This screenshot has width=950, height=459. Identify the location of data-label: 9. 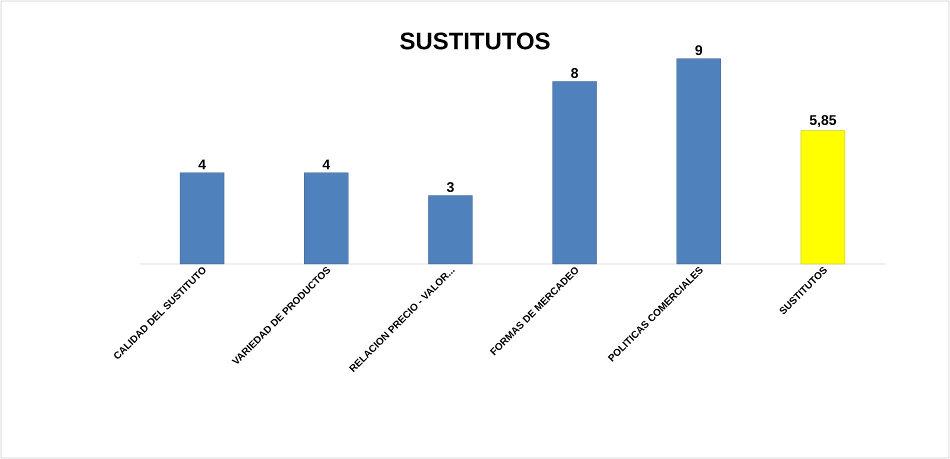
(698, 50).